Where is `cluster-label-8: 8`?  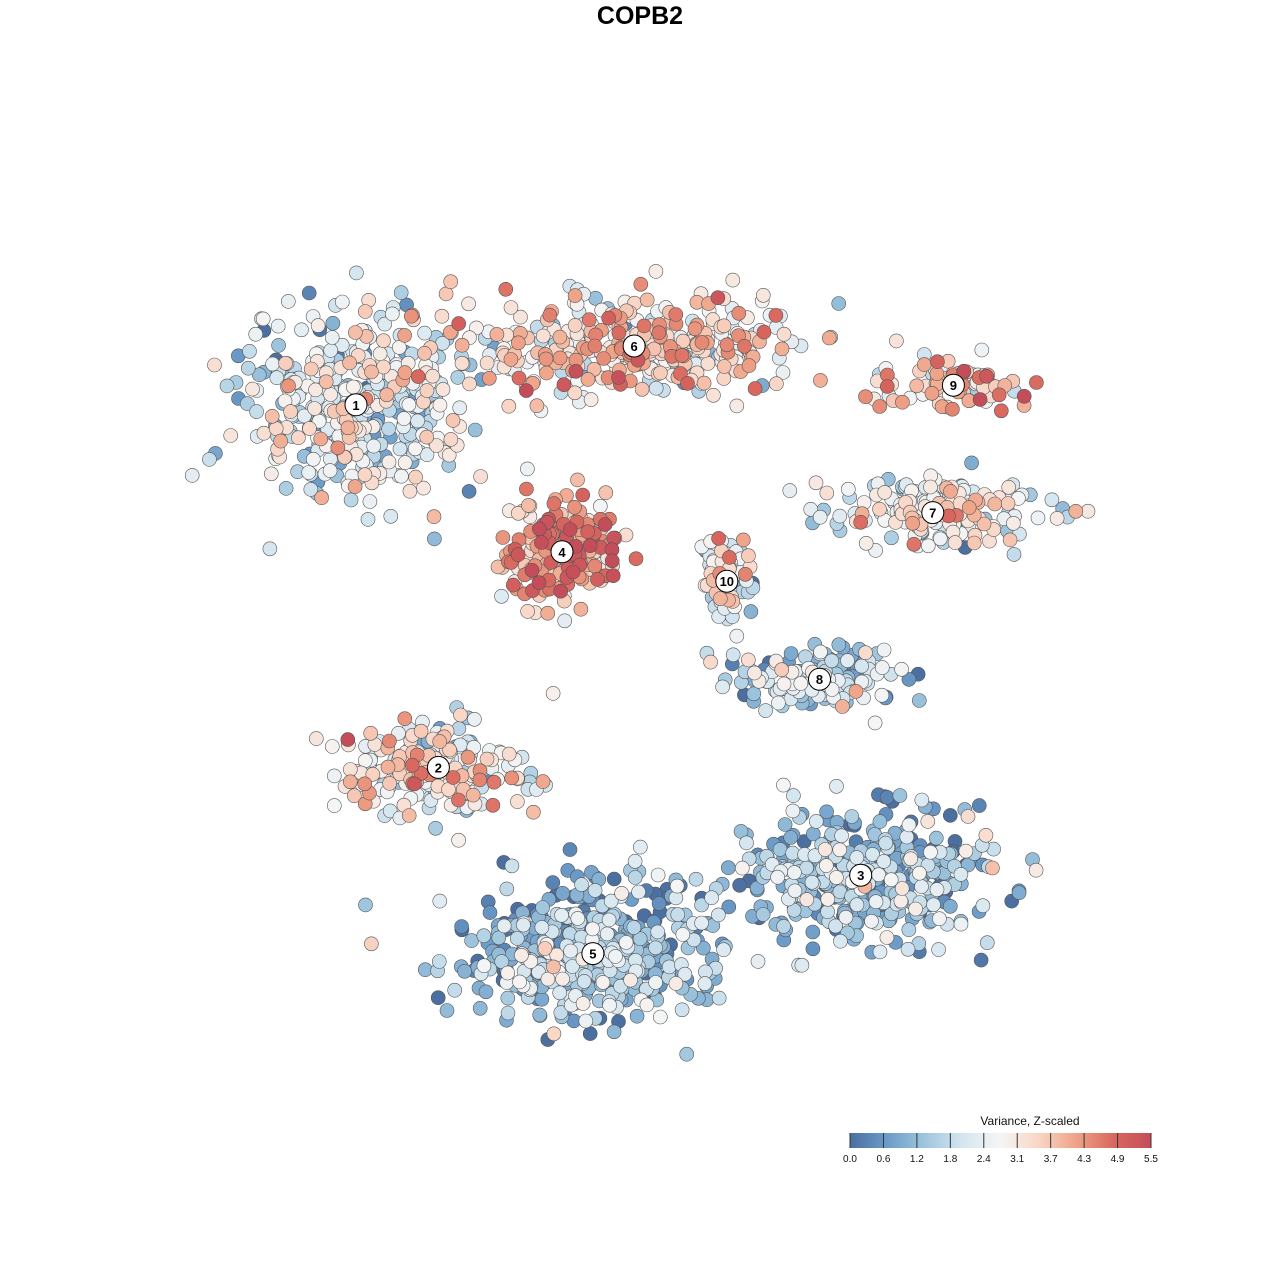
cluster-label-8: 8 is located at coordinates (819, 679).